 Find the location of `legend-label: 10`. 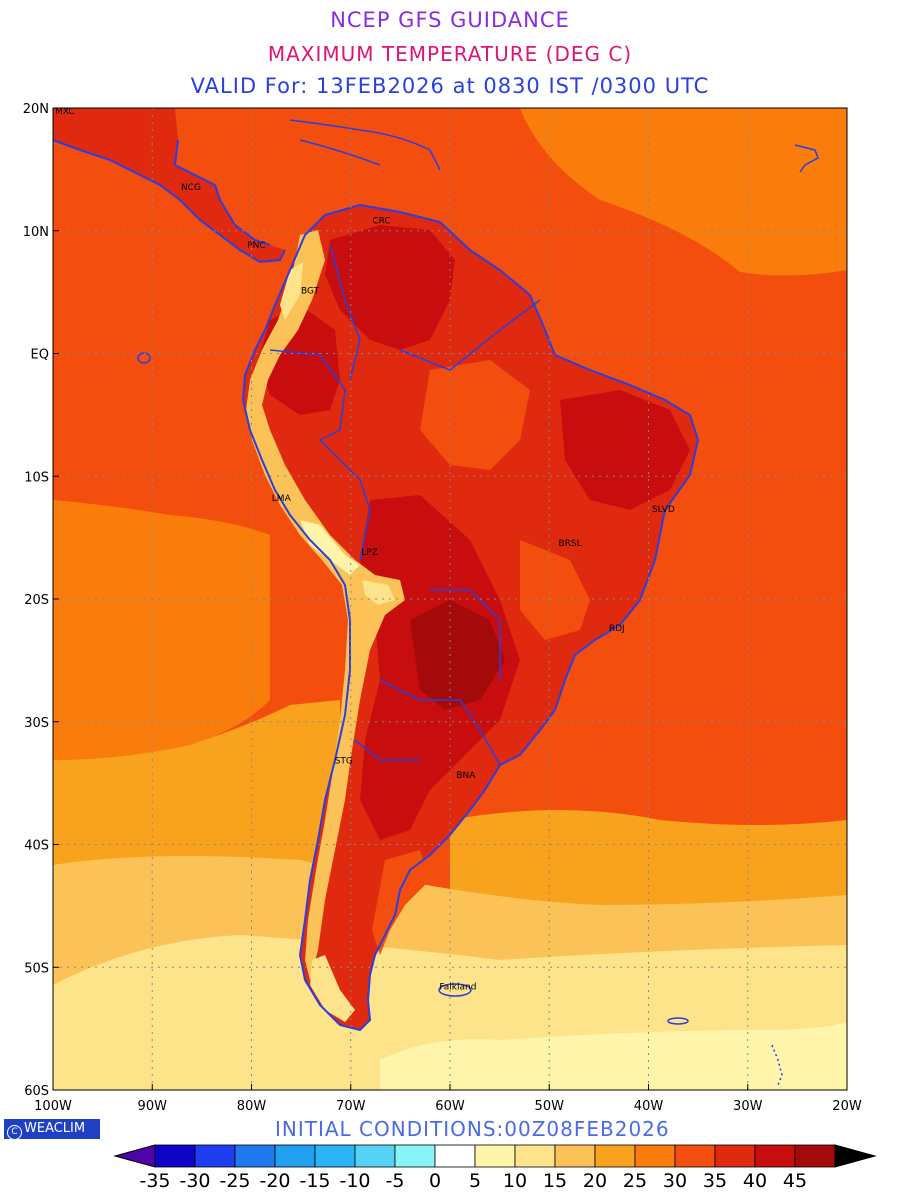

legend-label: 10 is located at coordinates (515, 1181).